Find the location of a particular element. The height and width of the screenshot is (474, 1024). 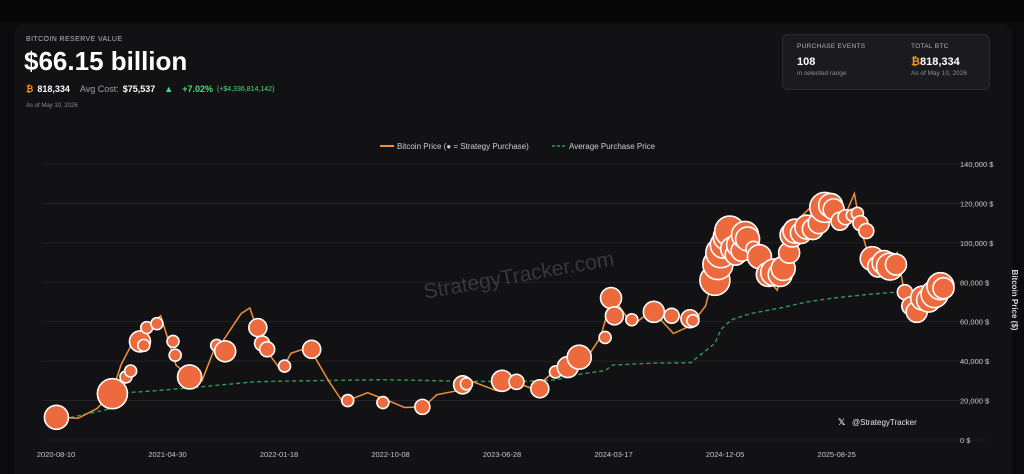

purchase-events-sub: in selected range is located at coordinates (822, 73).